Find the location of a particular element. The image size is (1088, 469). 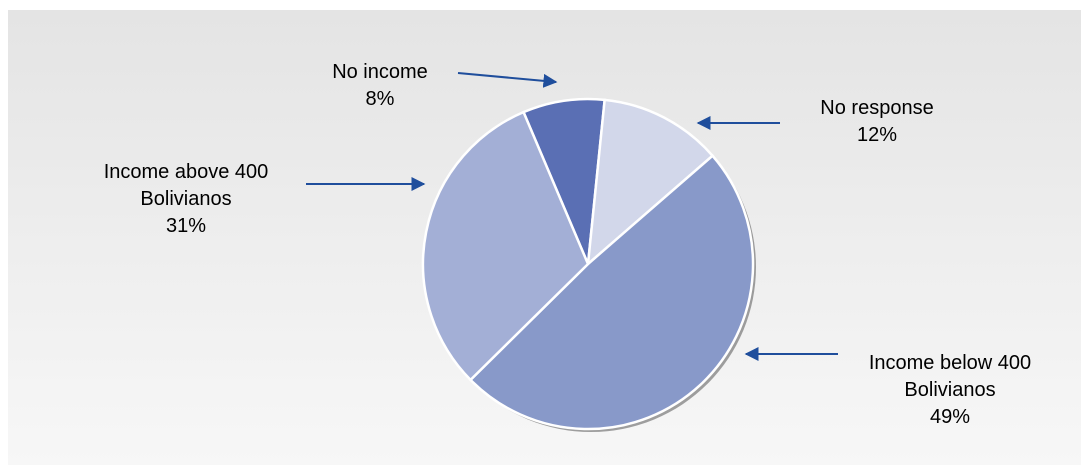

slice-label-line: Income below 400 is located at coordinates (950, 363).